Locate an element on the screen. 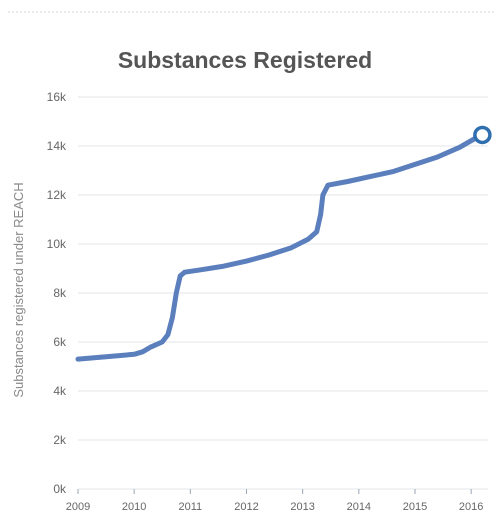 The height and width of the screenshot is (525, 502). x-tick-label: 2010 is located at coordinates (134, 507).